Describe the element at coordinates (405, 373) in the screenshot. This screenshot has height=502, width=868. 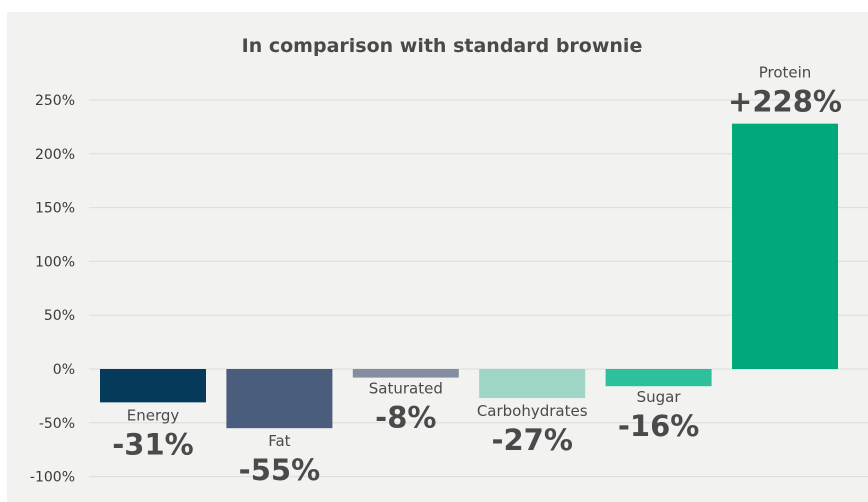
I see `bar-saturated` at that location.